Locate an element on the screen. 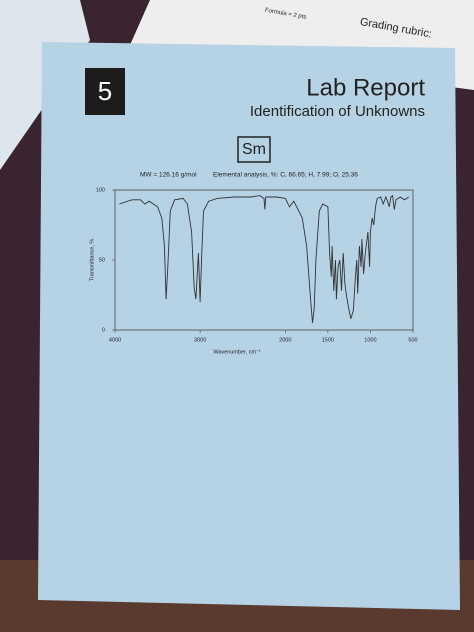 Image resolution: width=474 pixels, height=632 pixels. y-tick-label: 50 is located at coordinates (102, 260).